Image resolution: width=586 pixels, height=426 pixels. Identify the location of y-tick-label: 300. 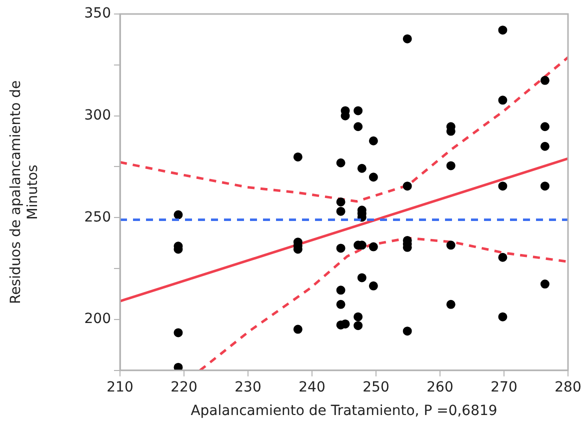
(97, 115).